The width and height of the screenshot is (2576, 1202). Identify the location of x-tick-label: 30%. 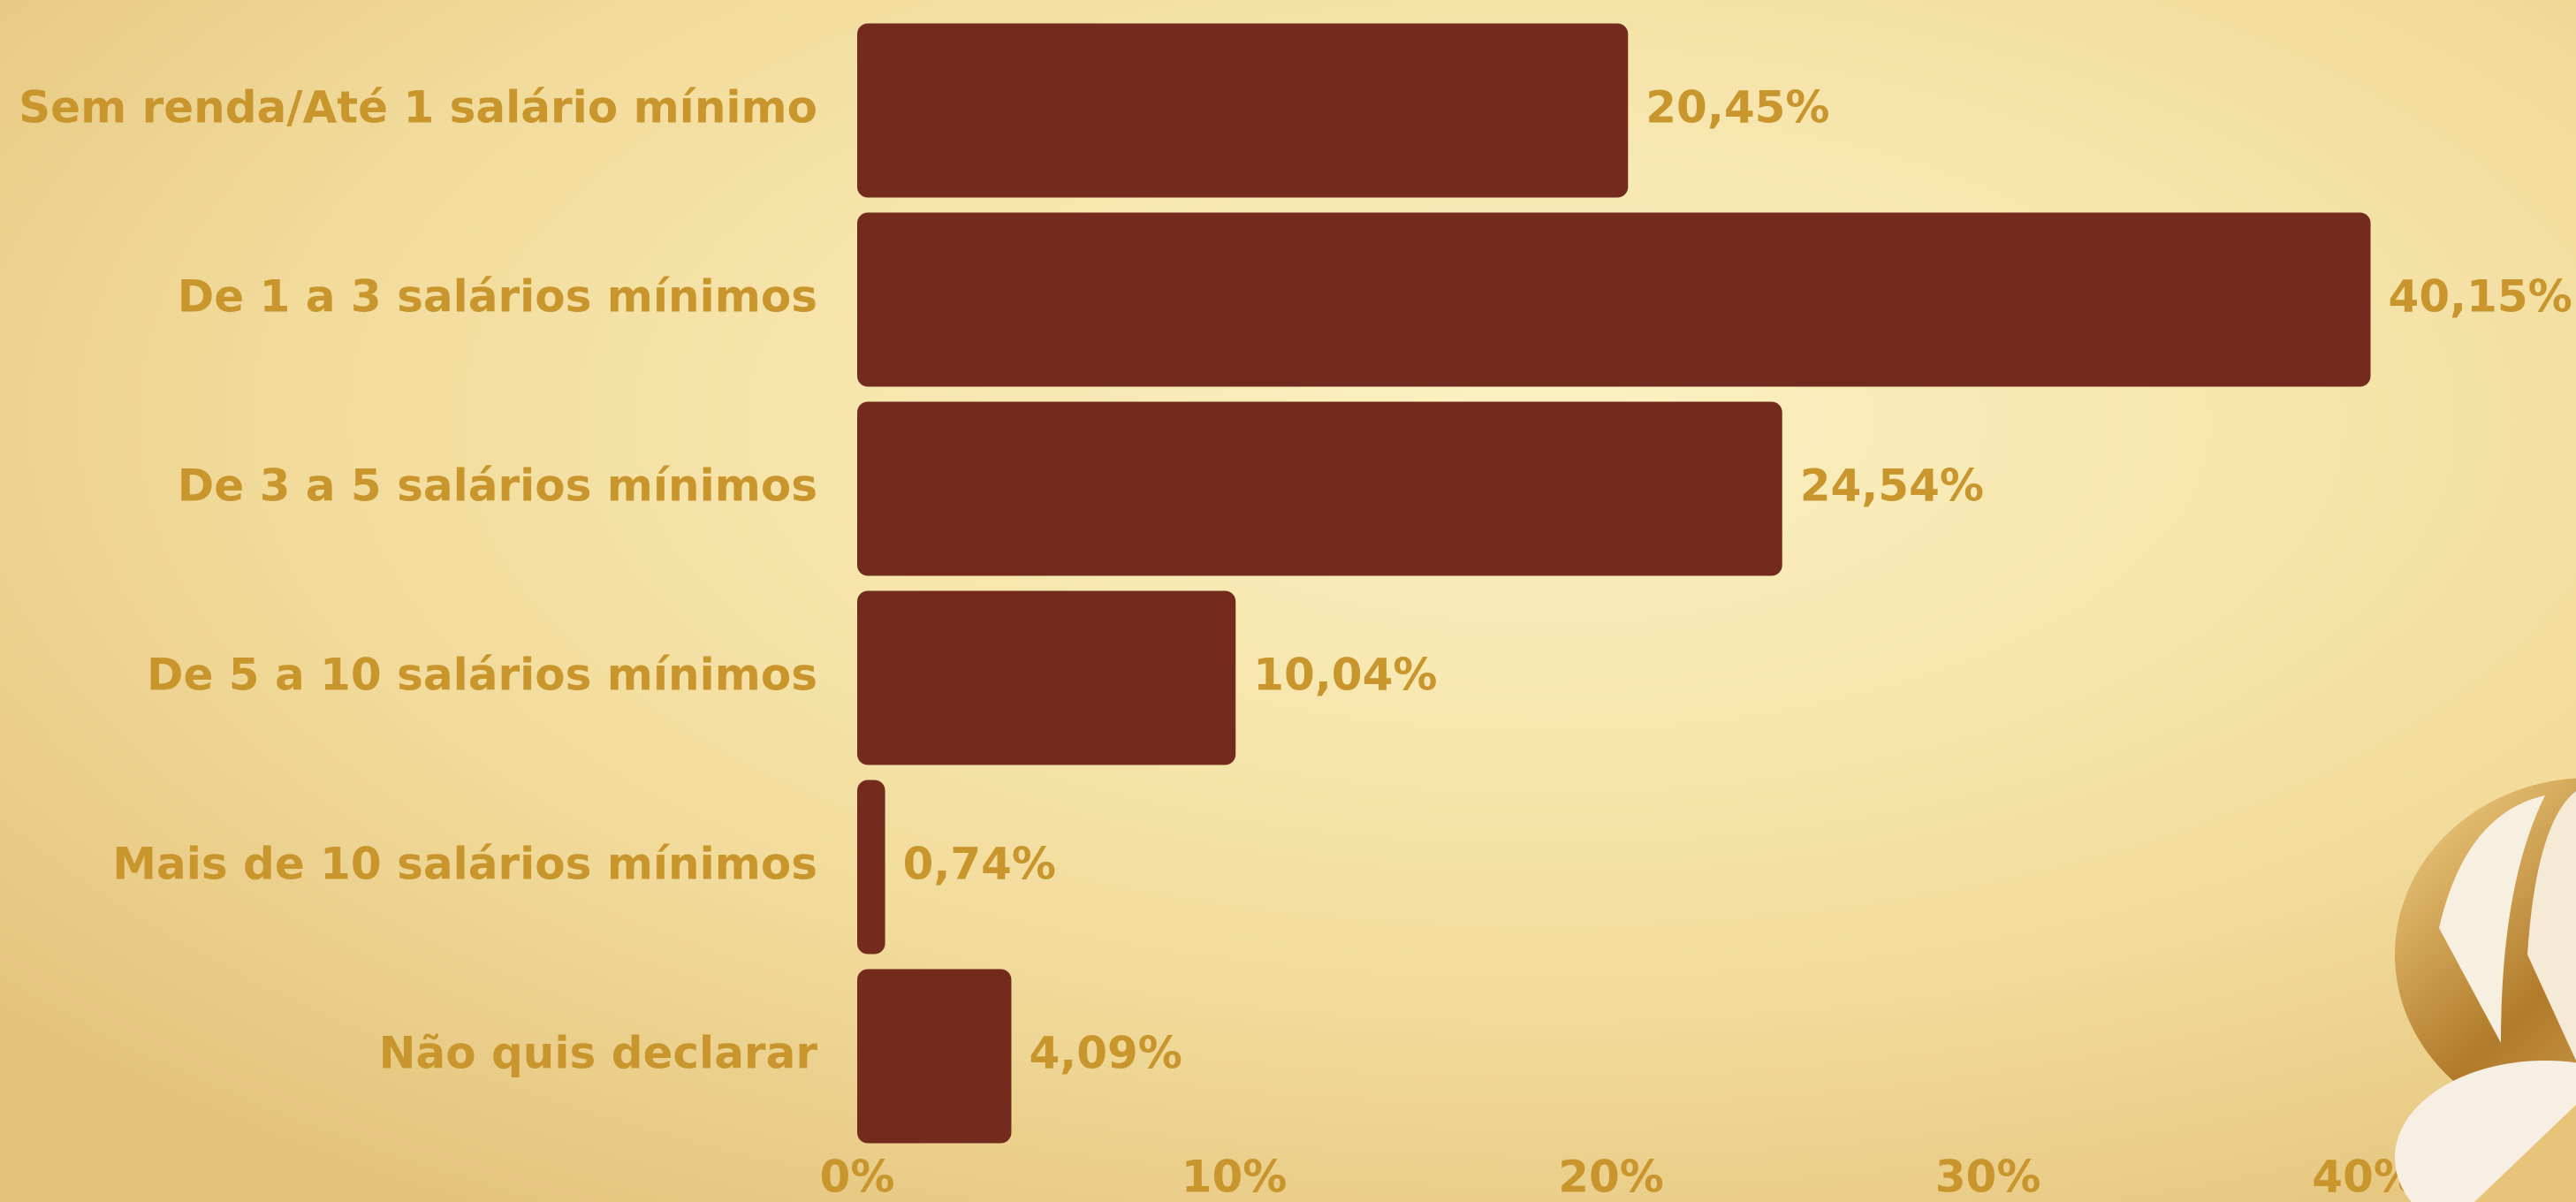
(1988, 1177).